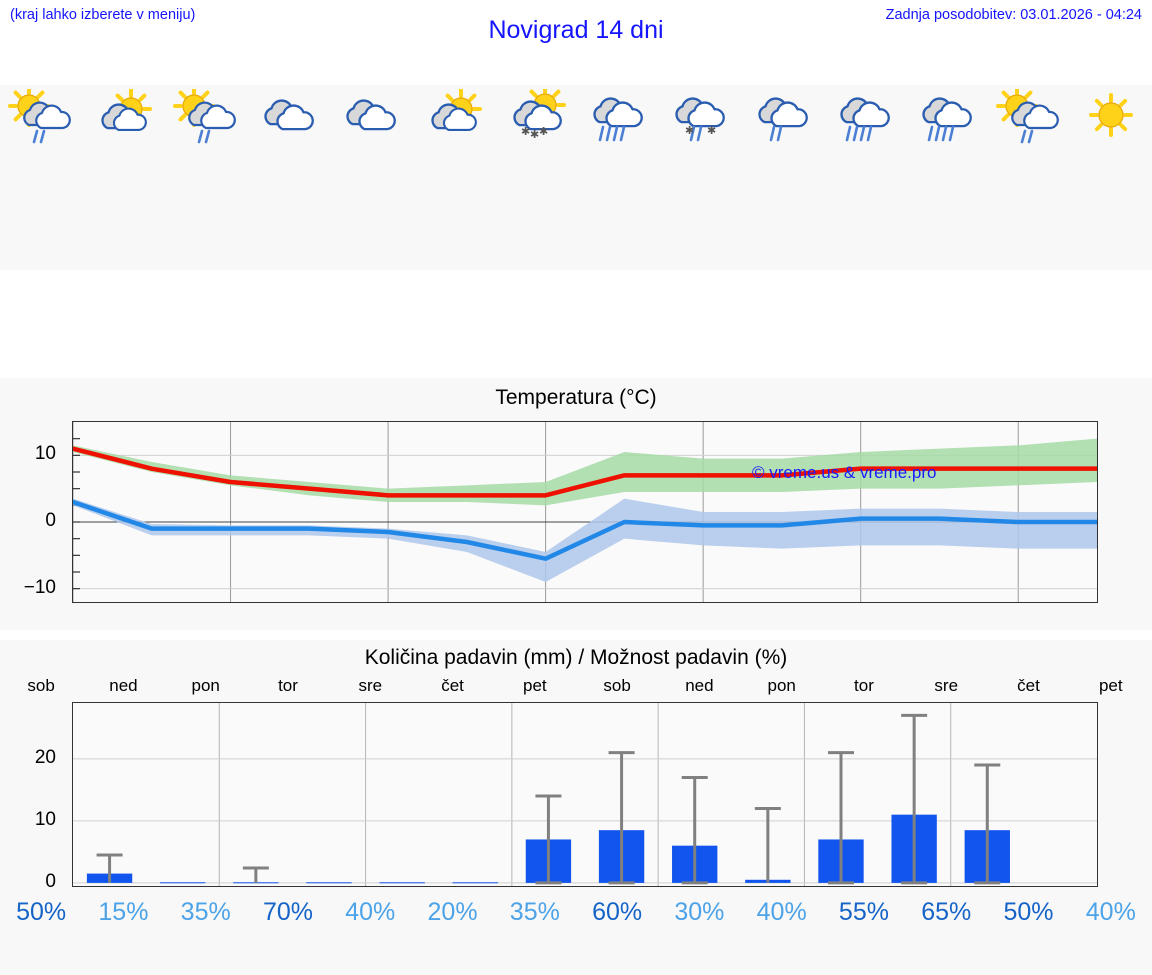  What do you see at coordinates (287, 912) in the screenshot?
I see `precipitation-probability: 70%` at bounding box center [287, 912].